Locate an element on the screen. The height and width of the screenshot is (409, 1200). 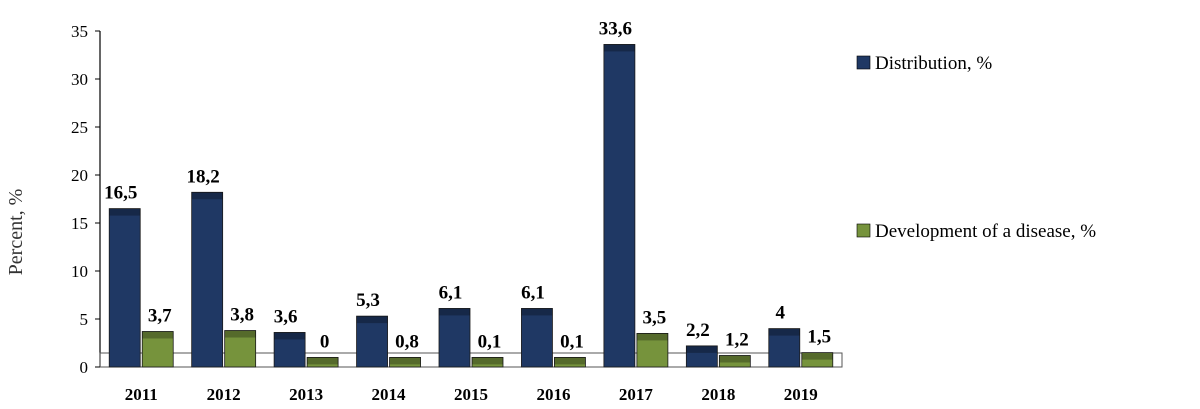
data-label-distribution: 2,2 is located at coordinates (698, 330).